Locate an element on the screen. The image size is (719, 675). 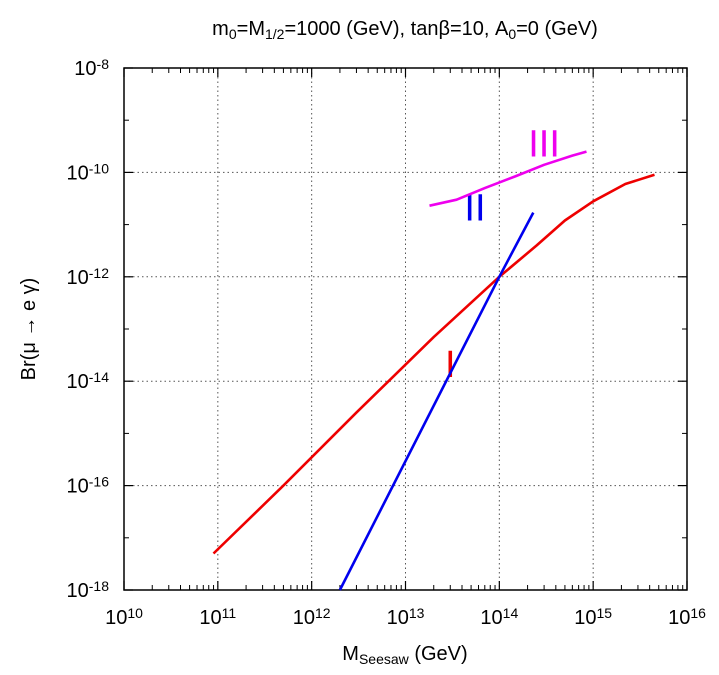
y-tick-label: 10-12 is located at coordinates (88, 277).